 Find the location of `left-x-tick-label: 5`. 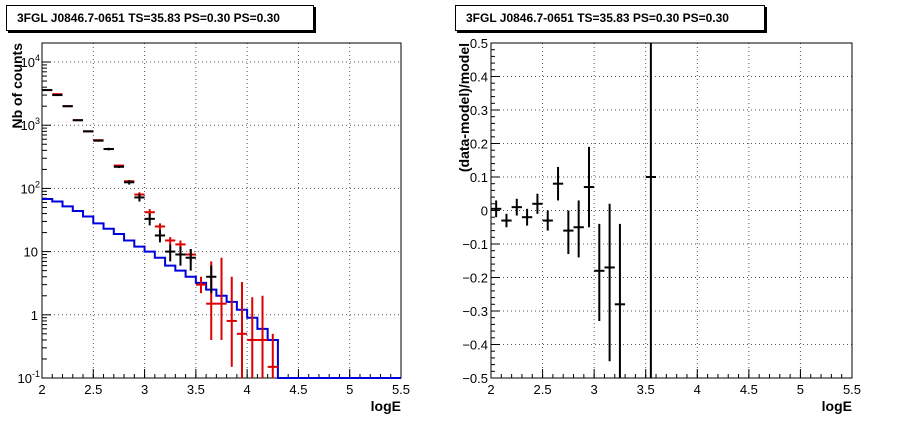

left-x-tick-label: 5 is located at coordinates (349, 389).